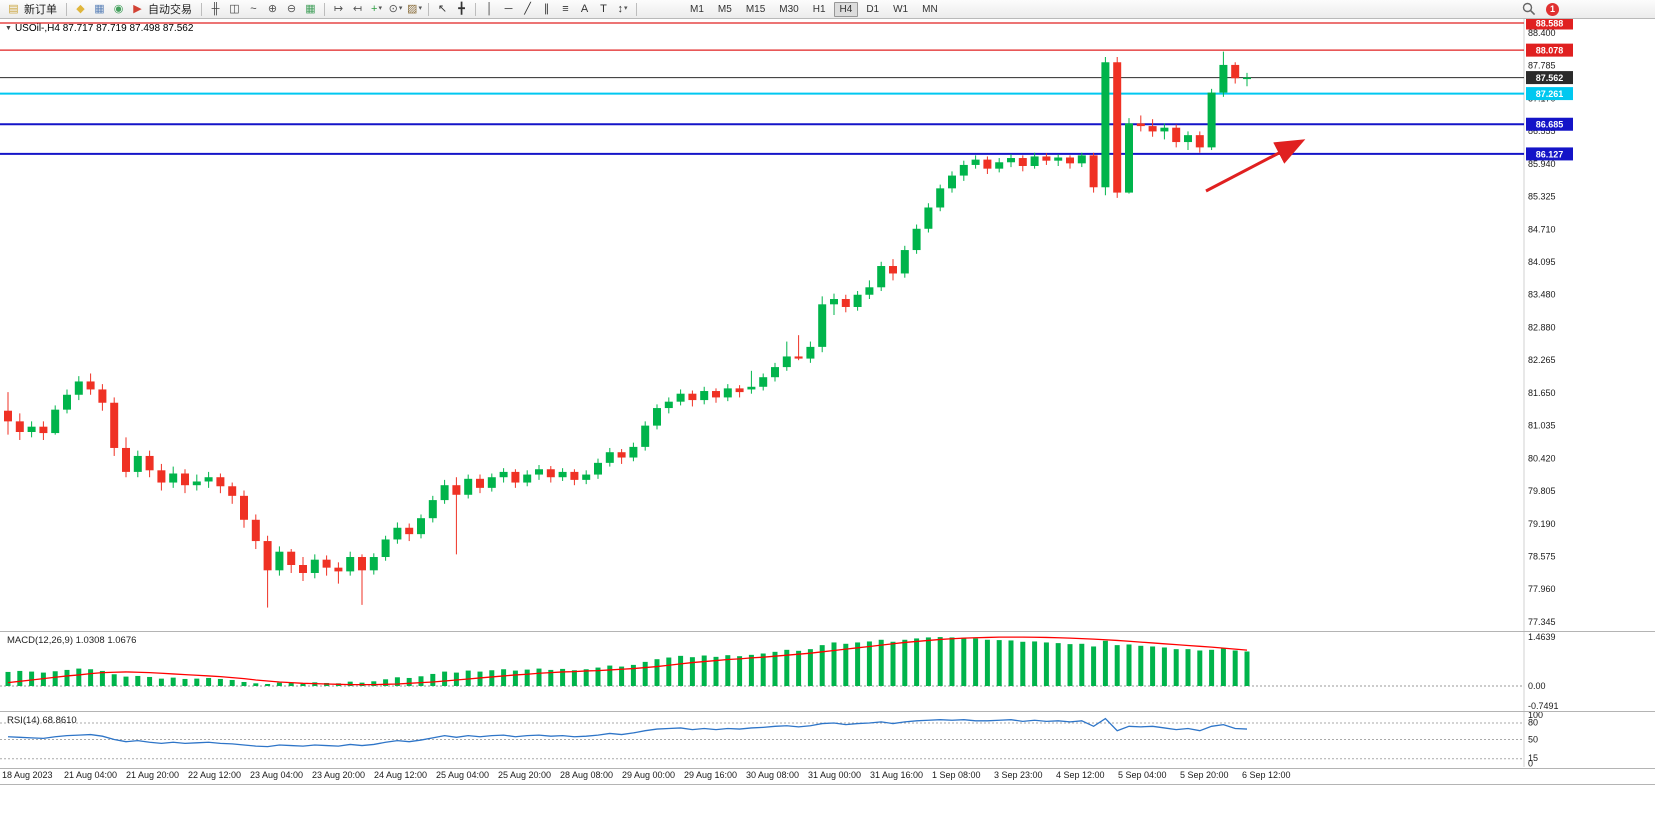  What do you see at coordinates (357, 9) in the screenshot?
I see `chart-shift-icon: ↤` at bounding box center [357, 9].